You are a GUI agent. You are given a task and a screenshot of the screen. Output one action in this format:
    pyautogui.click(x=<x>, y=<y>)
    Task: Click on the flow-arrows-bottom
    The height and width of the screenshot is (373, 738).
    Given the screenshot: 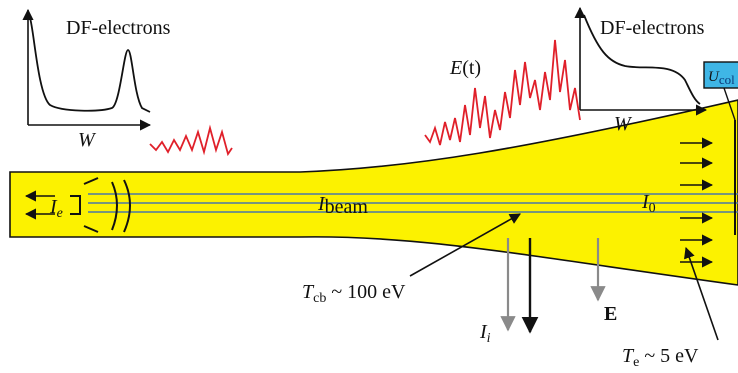 What is the action you would take?
    pyautogui.click(x=697, y=240)
    